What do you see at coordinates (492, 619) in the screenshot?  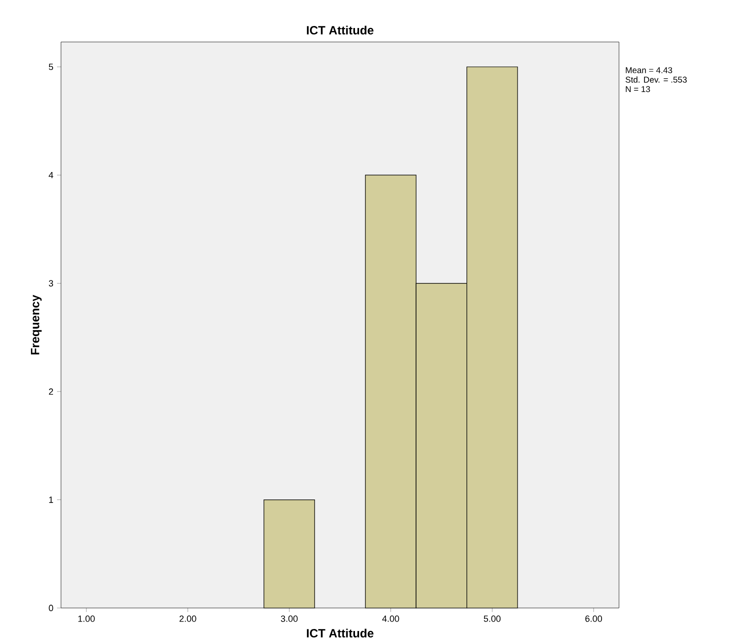 I see `x-tick-label: 5.00` at bounding box center [492, 619].